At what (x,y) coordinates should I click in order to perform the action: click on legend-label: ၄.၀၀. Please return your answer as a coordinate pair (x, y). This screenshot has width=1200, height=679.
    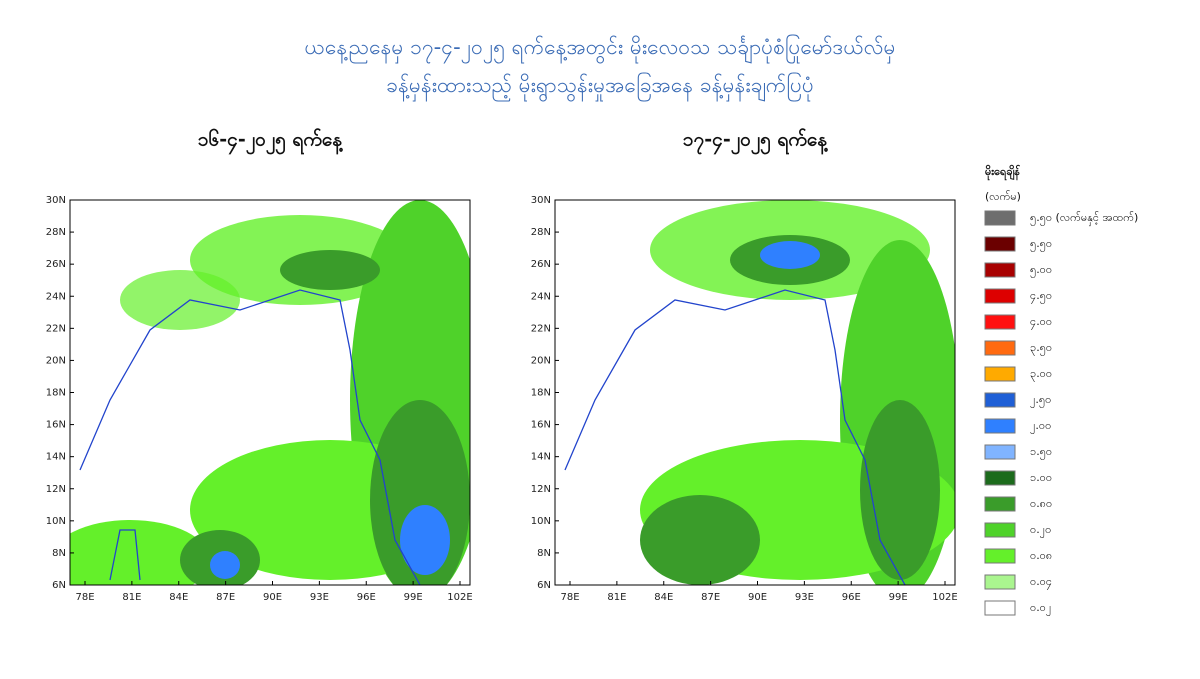
    Looking at the image, I should click on (1041, 322).